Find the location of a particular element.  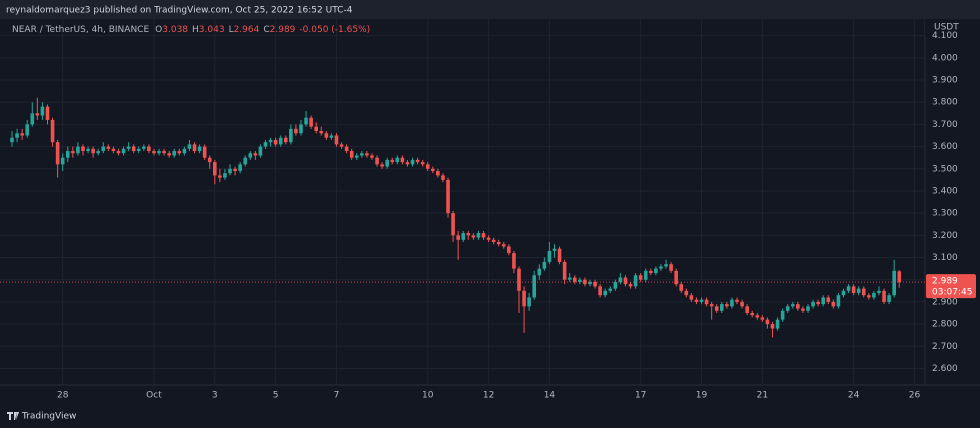

brand: TradingView is located at coordinates (48, 417).